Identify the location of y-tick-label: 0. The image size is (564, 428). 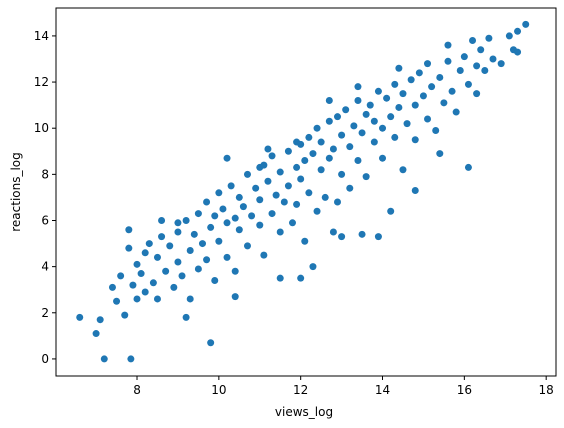
(45, 359).